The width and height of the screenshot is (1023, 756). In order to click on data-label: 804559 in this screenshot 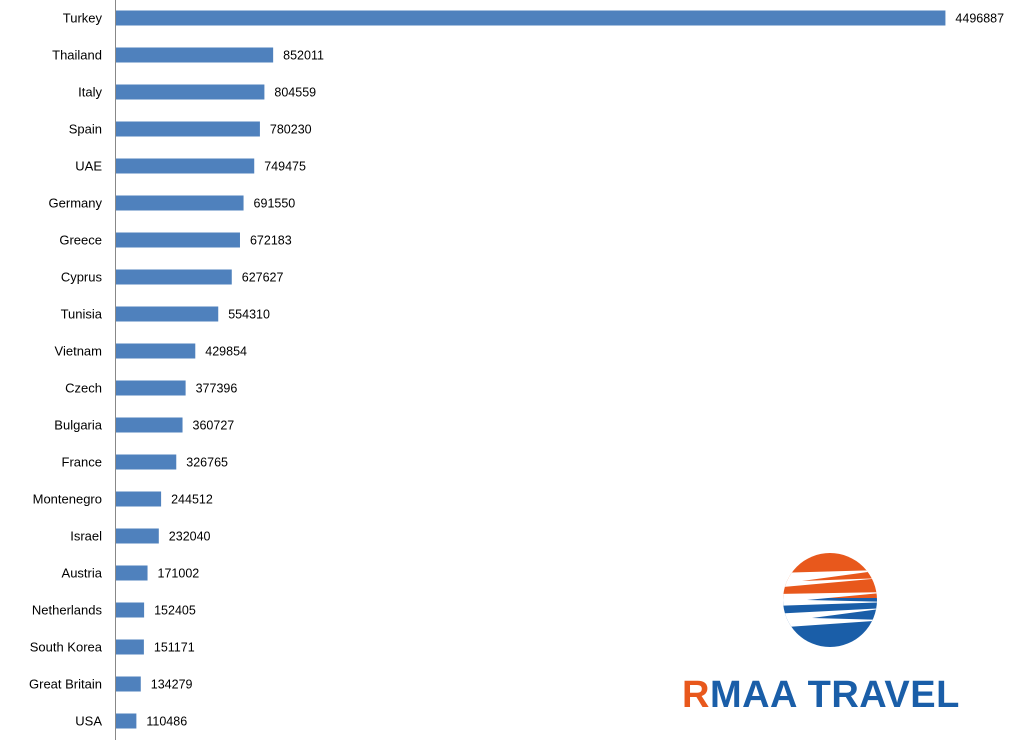, I will do `click(295, 93)`.